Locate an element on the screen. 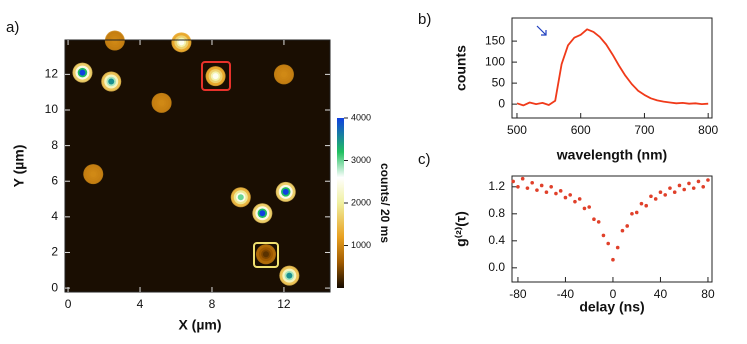  x-tick-label: 500 is located at coordinates (517, 130).